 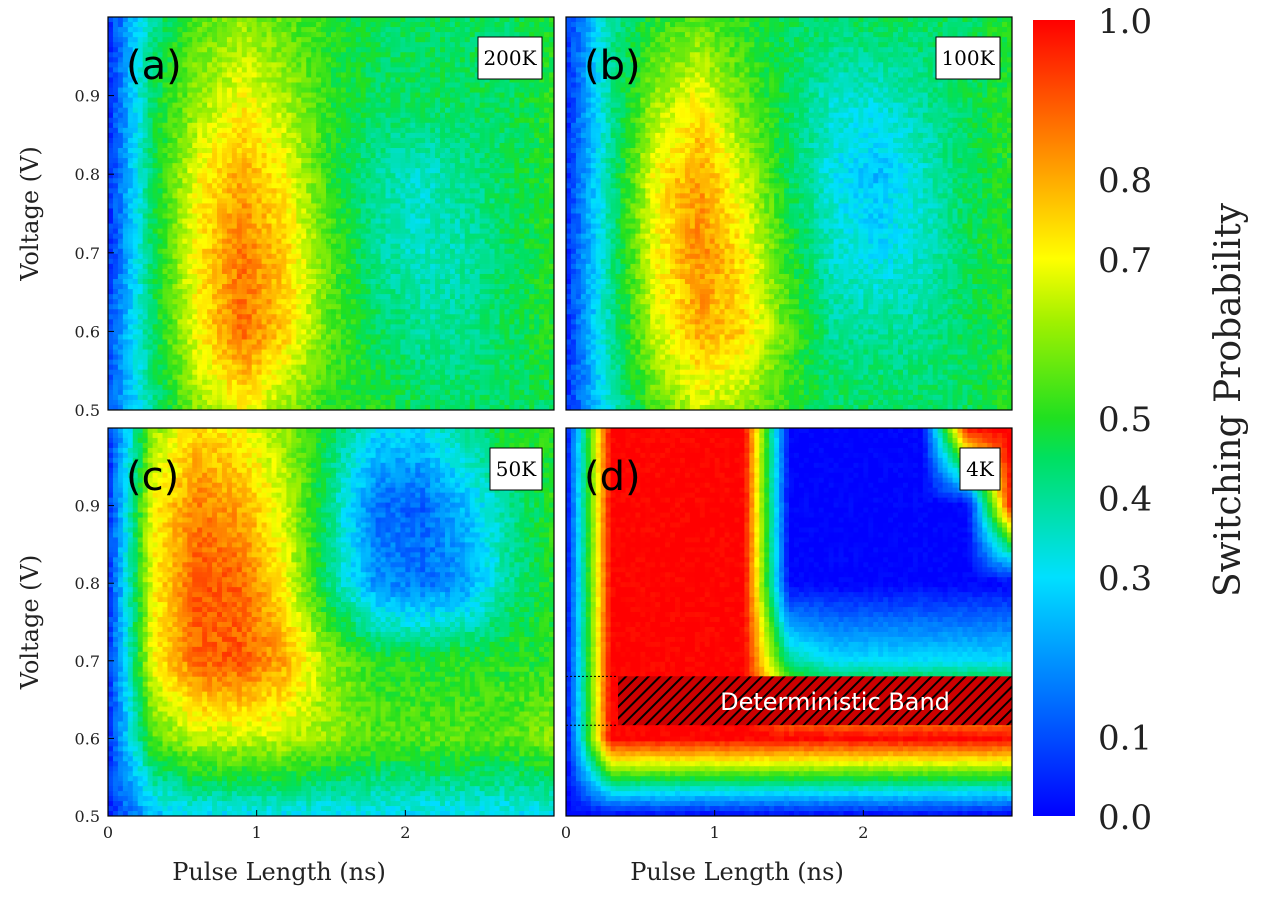 I want to click on deterministic-band, so click(x=815, y=701).